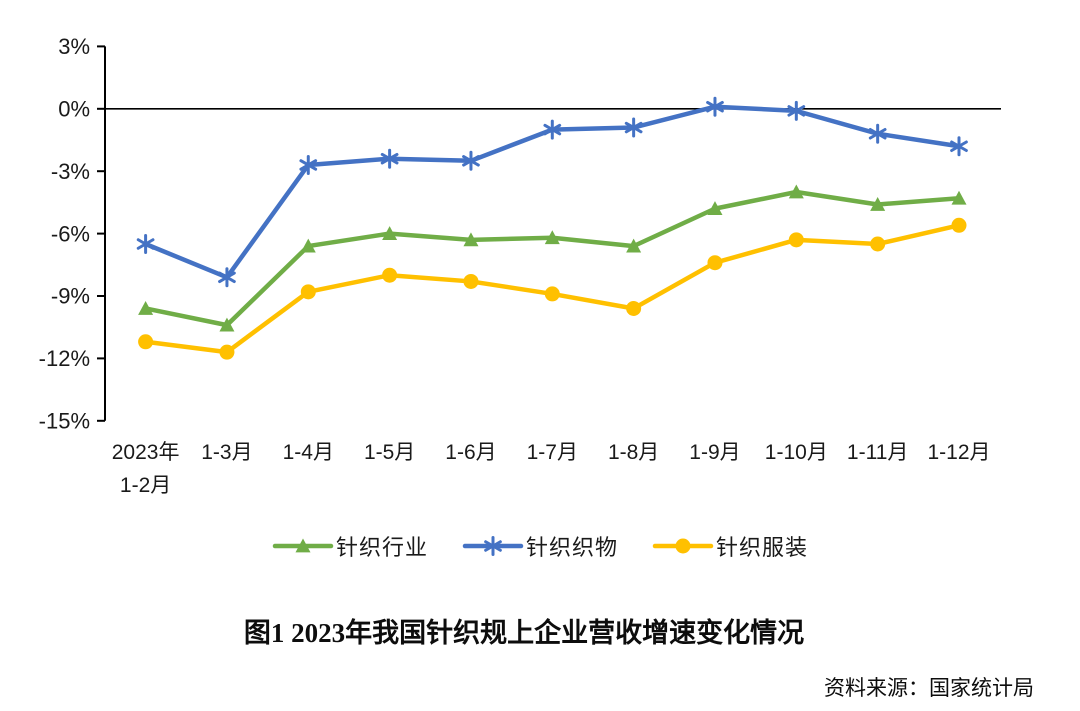  I want to click on x-axis-label: 1-7月, so click(552, 452).